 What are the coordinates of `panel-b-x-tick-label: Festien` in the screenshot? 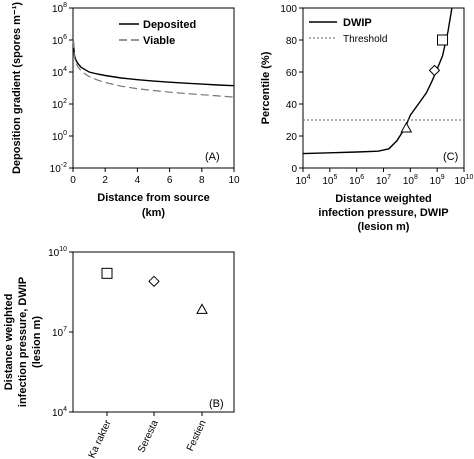 It's located at (197, 436).